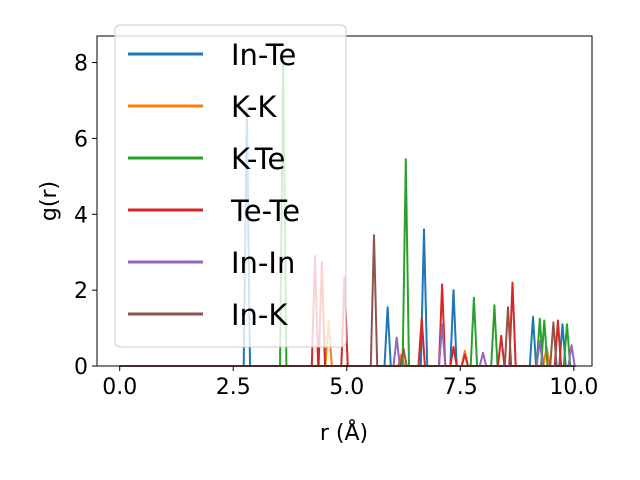 This screenshot has width=640, height=480. Describe the element at coordinates (81, 291) in the screenshot. I see `y-tick-label: 2` at that location.